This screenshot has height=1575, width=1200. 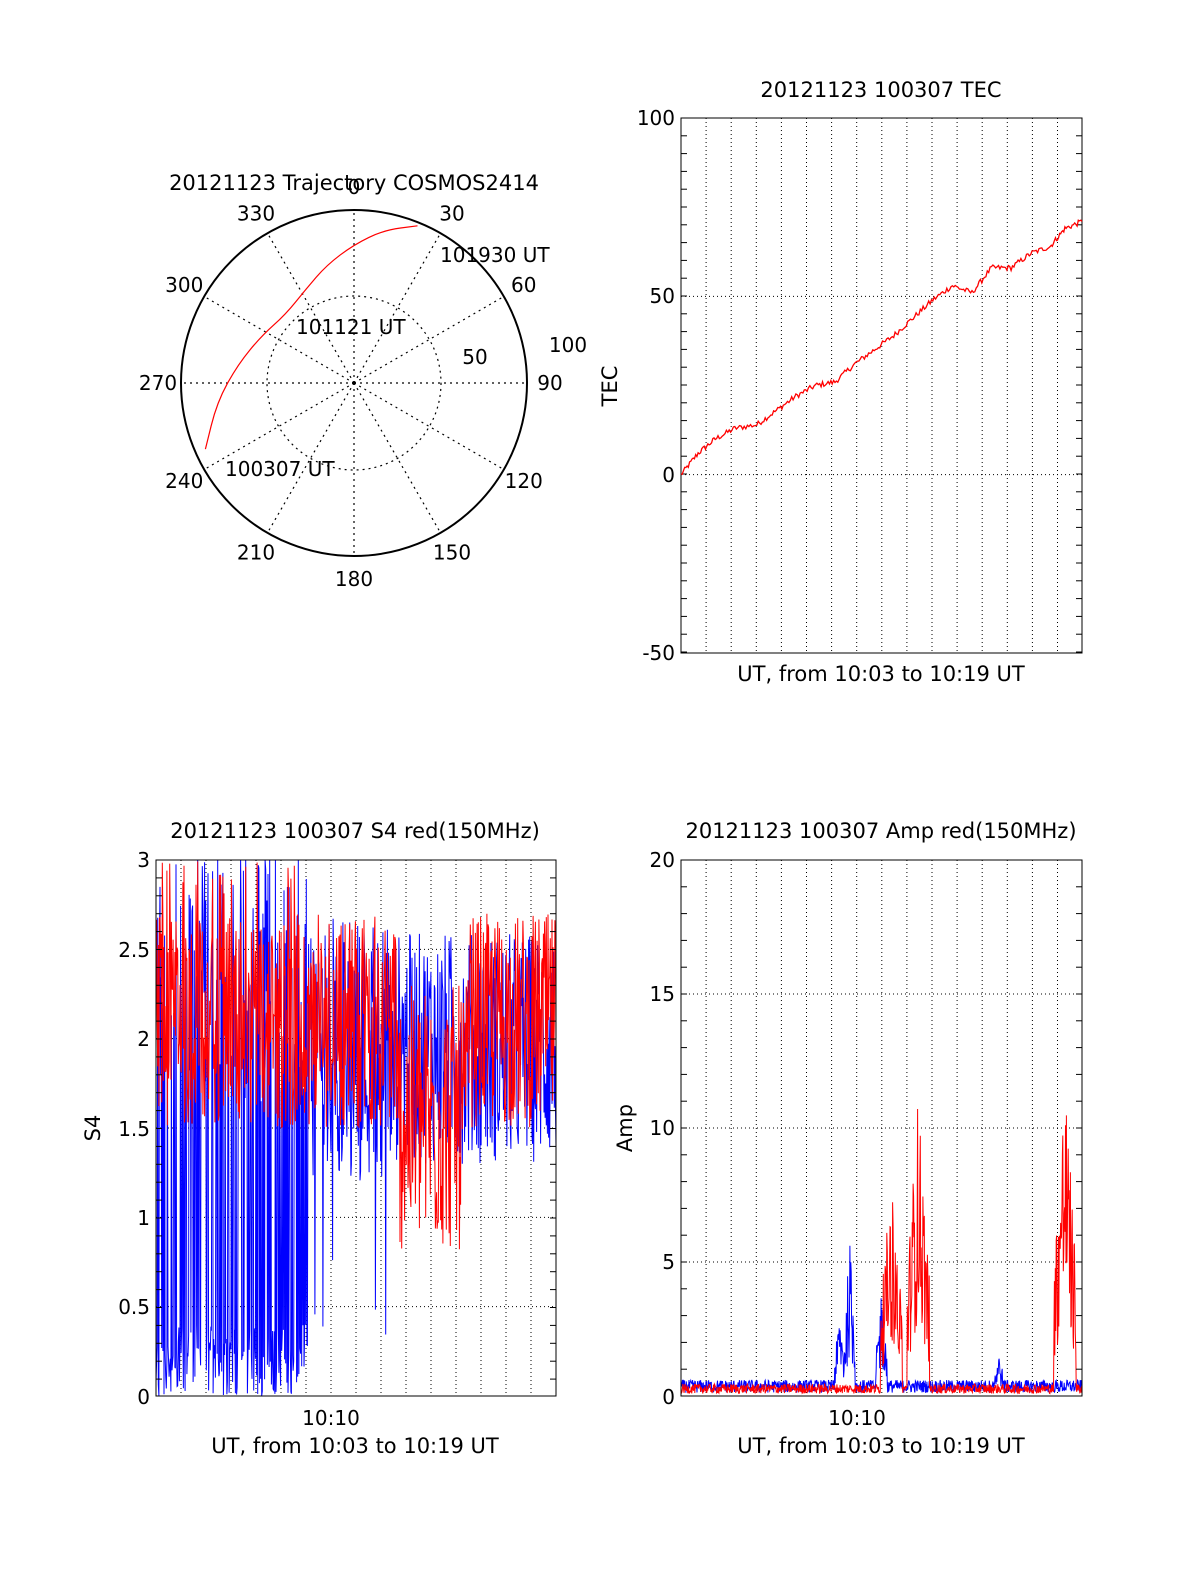 I want to click on tec-title: 20121123 100307 TEC, so click(x=880, y=90).